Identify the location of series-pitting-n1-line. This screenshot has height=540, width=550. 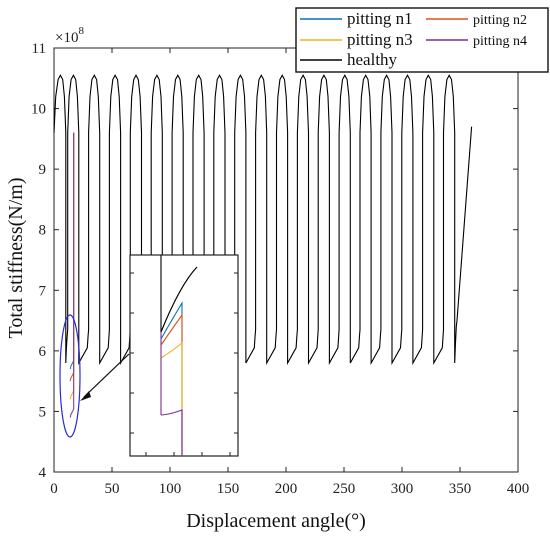
(72, 251).